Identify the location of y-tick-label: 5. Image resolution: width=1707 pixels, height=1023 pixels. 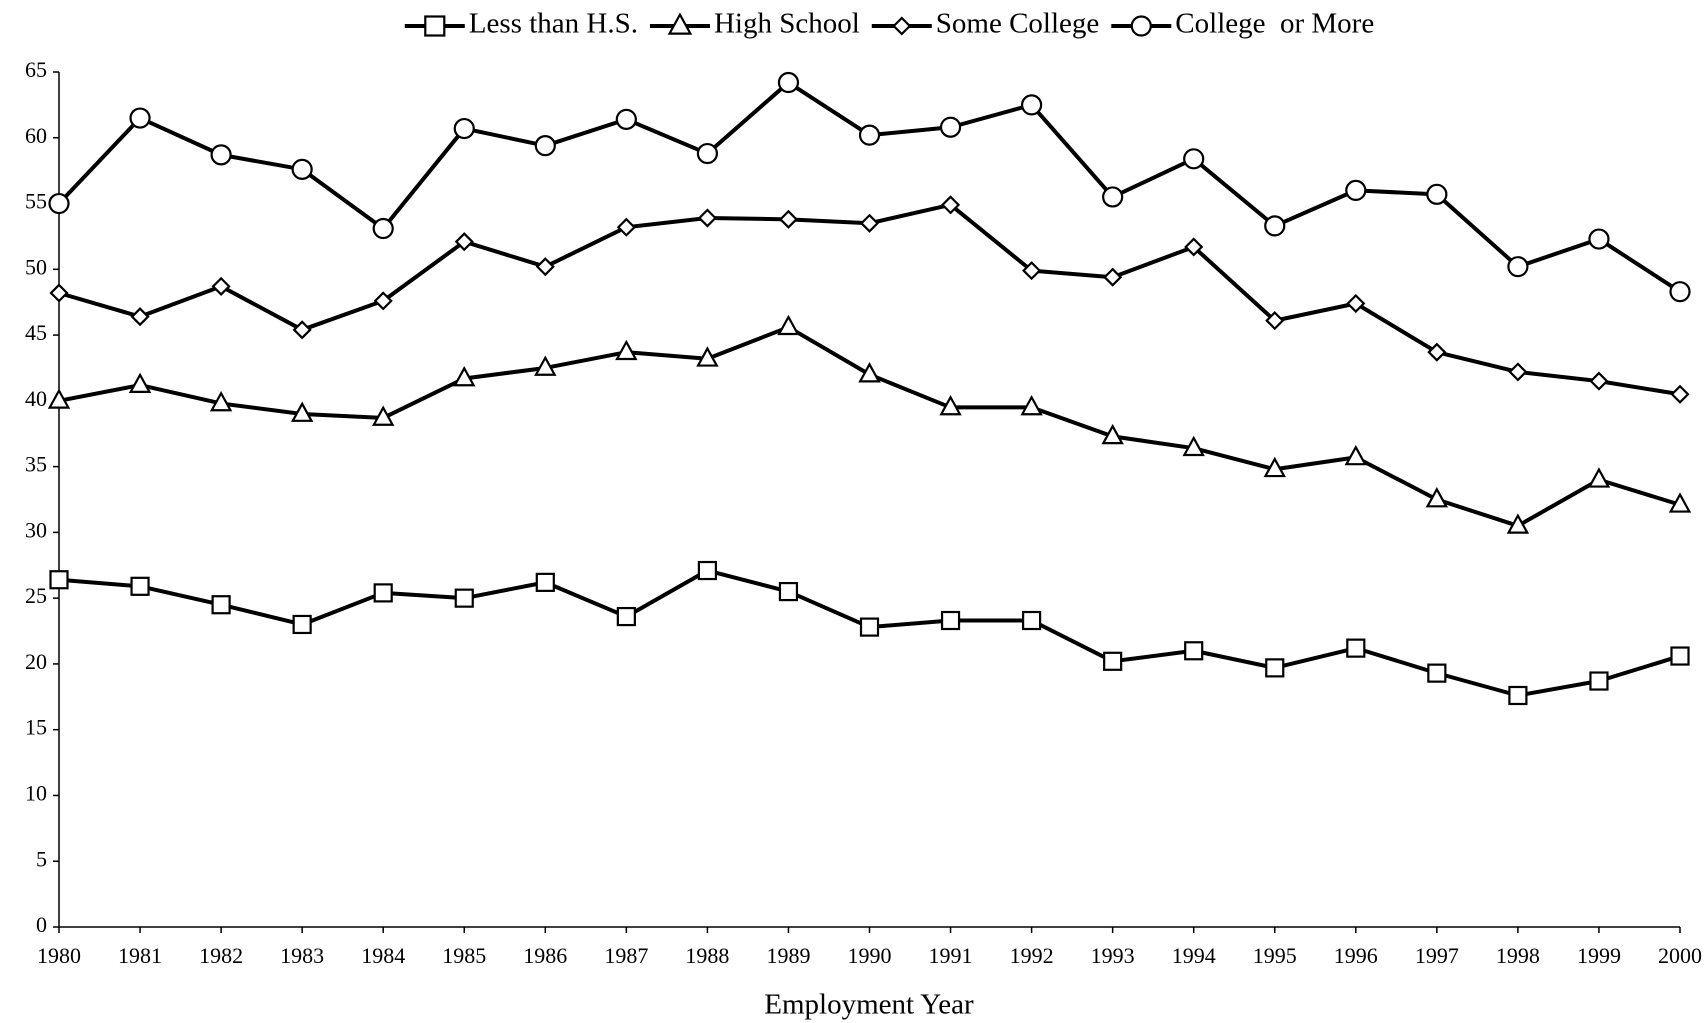
(41, 858).